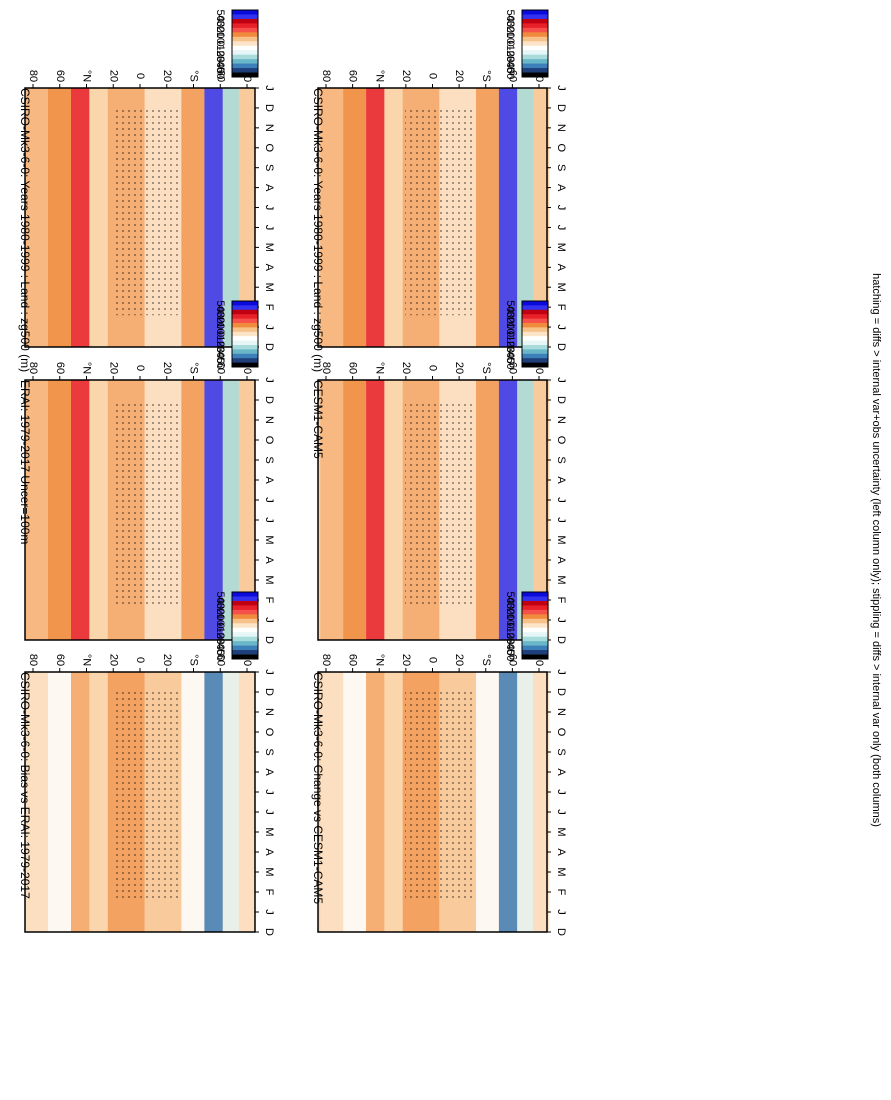 The width and height of the screenshot is (891, 1100). What do you see at coordinates (220, 609) in the screenshot?
I see `colorbar-label: 30` at bounding box center [220, 609].